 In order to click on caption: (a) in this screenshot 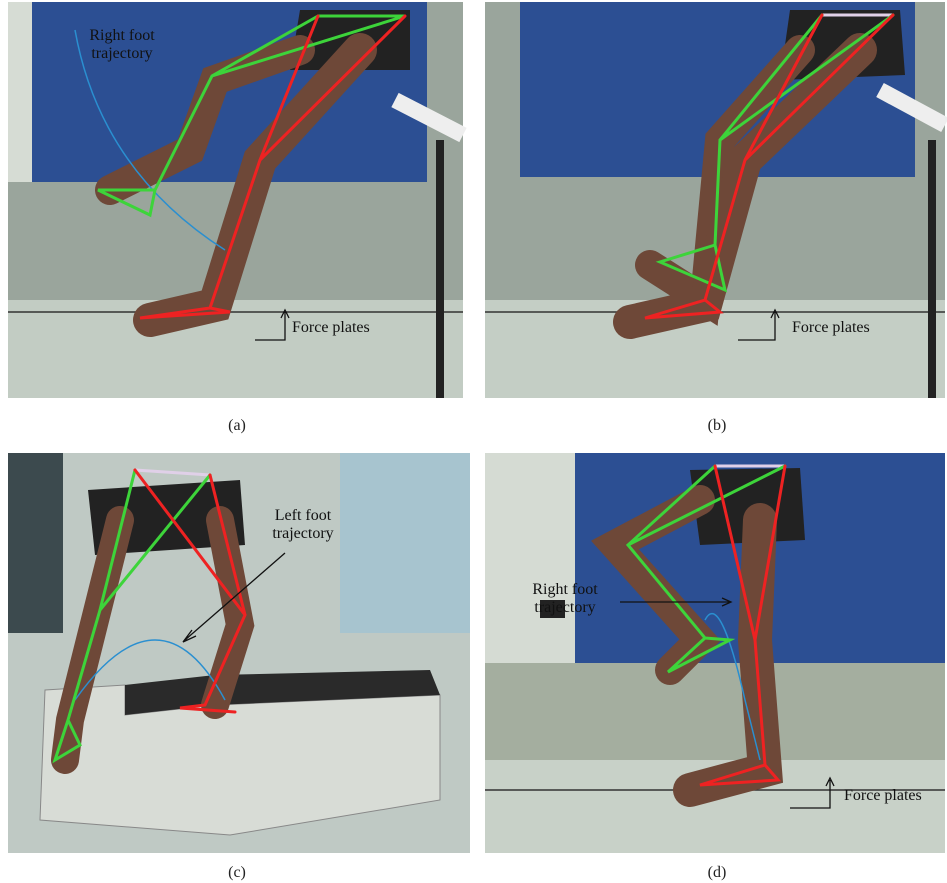, I will do `click(237, 425)`.